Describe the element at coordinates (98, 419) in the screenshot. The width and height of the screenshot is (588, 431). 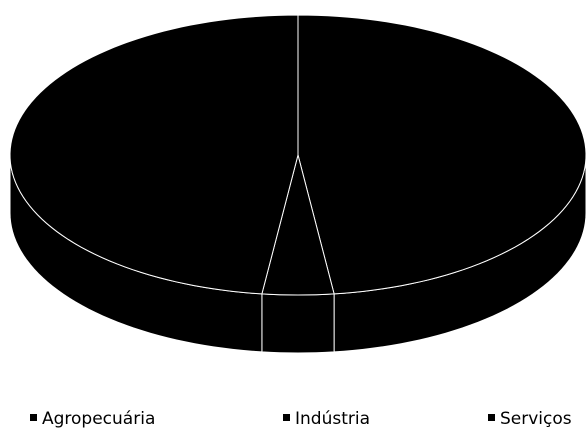
I see `legend-label: Agropecuária` at that location.